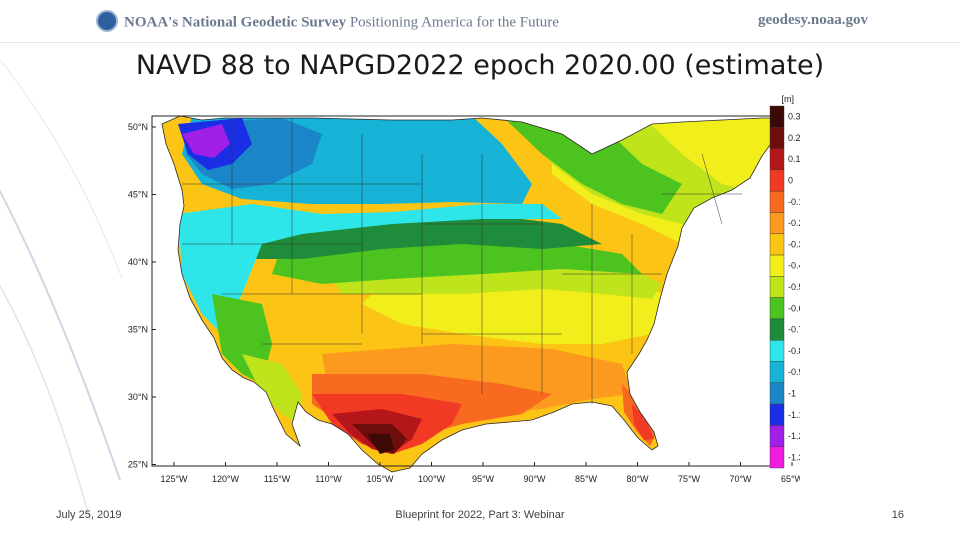  I want to click on slide-number: 16, so click(897, 515).